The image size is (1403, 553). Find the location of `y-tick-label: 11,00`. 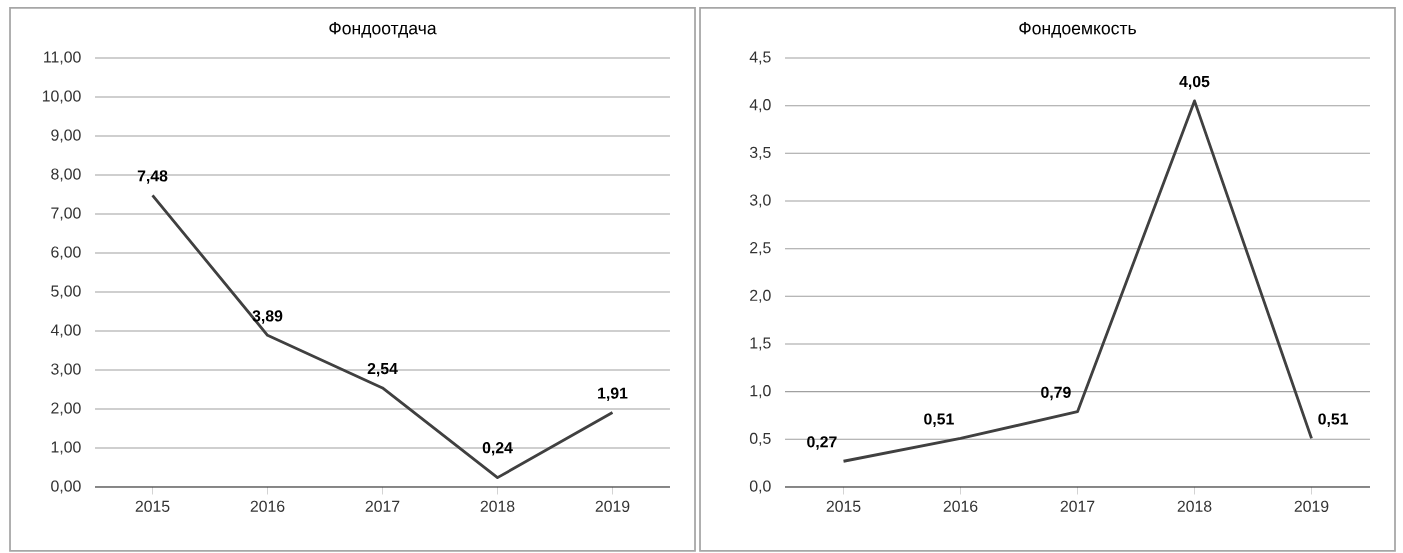

y-tick-label: 11,00 is located at coordinates (62, 58).